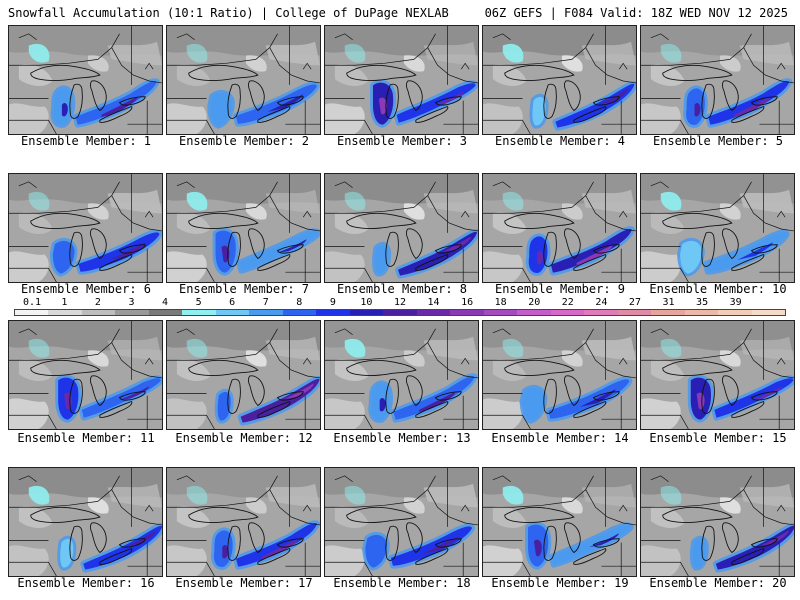  What do you see at coordinates (244, 289) in the screenshot?
I see `ensemble-member-caption: Ensemble Member: 7` at bounding box center [244, 289].